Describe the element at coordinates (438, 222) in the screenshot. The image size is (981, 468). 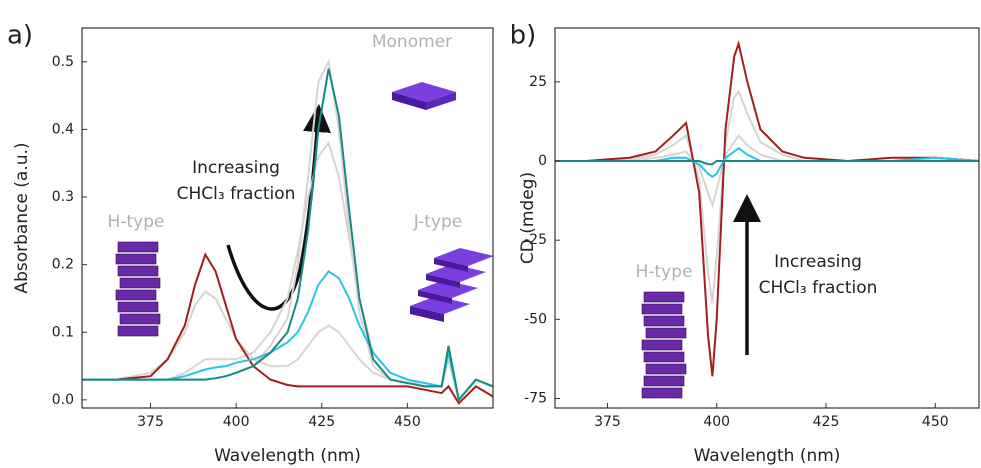
I see `annotation: J-type` at that location.